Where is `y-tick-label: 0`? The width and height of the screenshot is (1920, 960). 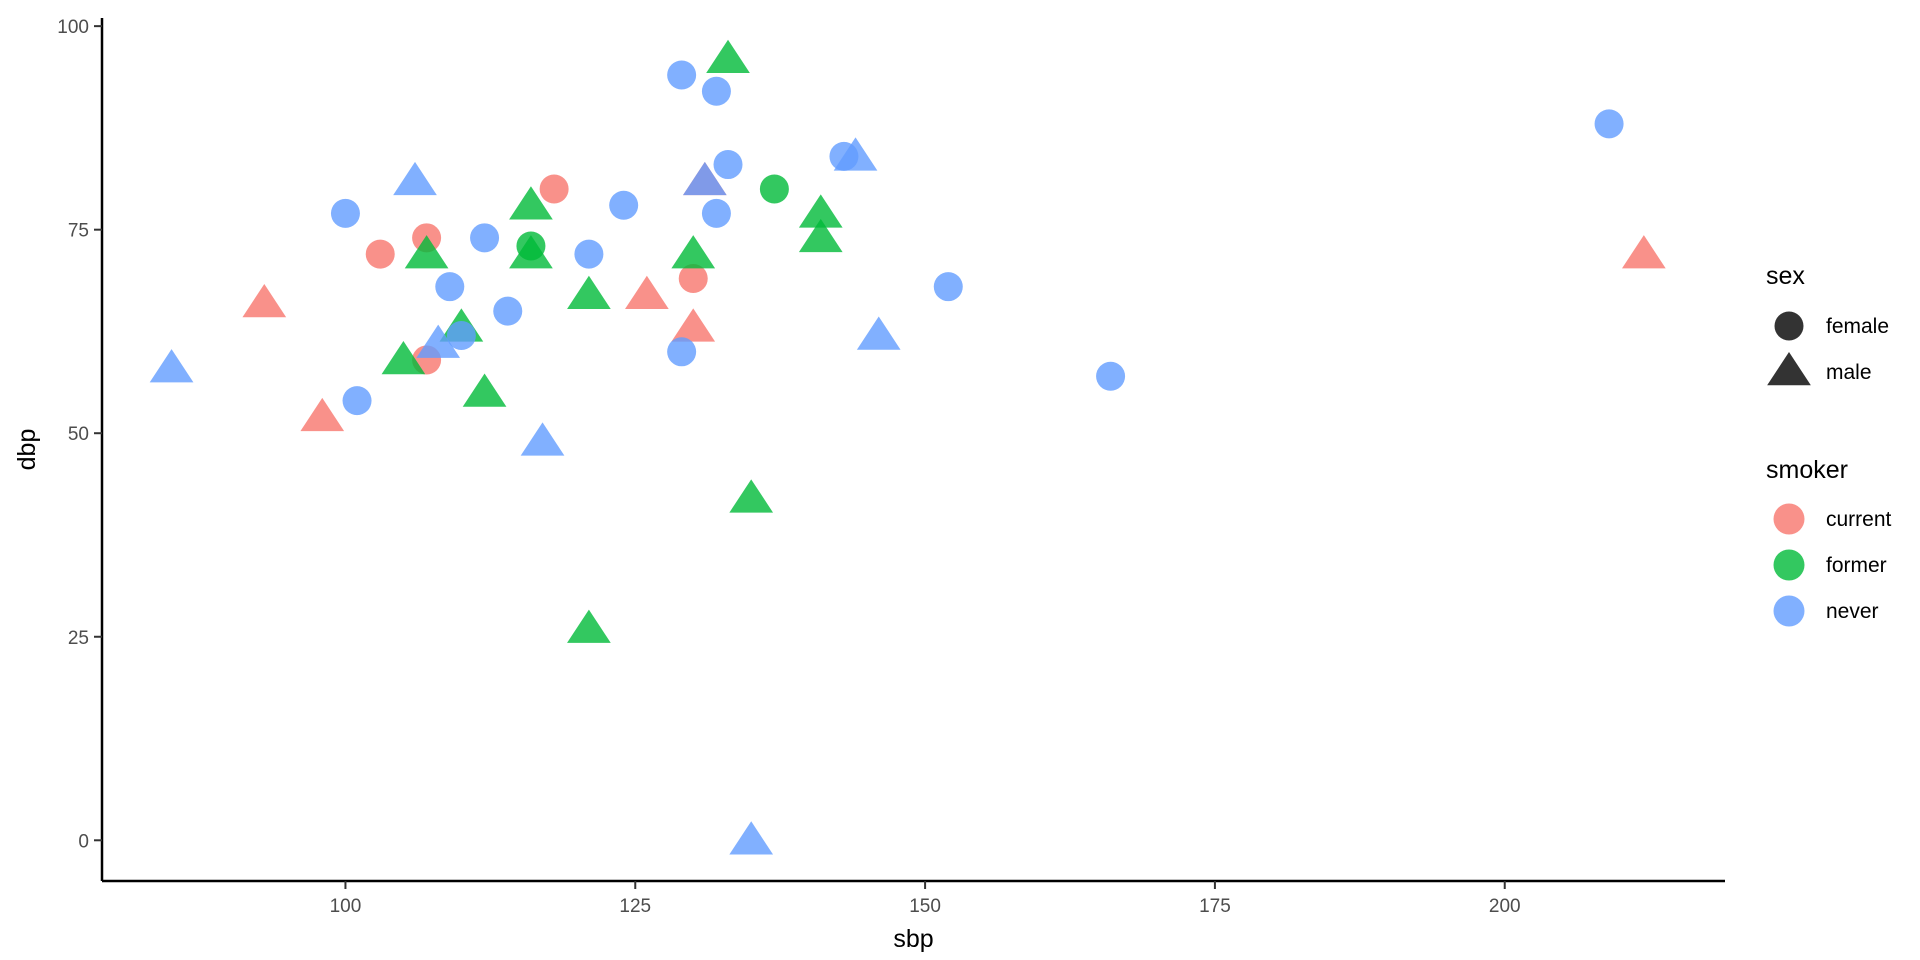 y-tick-label: 0 is located at coordinates (83, 841).